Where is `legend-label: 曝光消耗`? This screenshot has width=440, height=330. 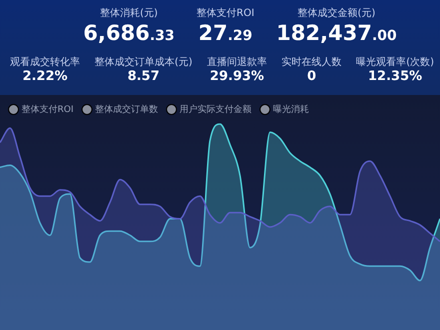
legend-label: 曝光消耗 is located at coordinates (290, 109).